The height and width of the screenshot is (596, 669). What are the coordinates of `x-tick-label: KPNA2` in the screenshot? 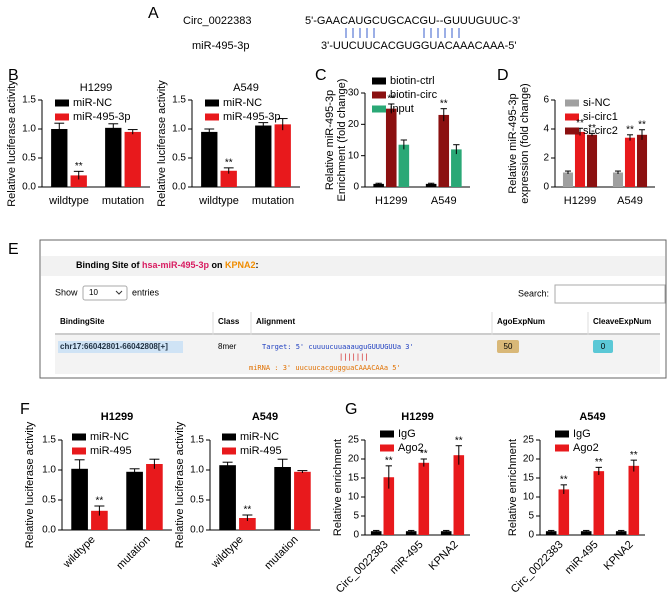 It's located at (619, 556).